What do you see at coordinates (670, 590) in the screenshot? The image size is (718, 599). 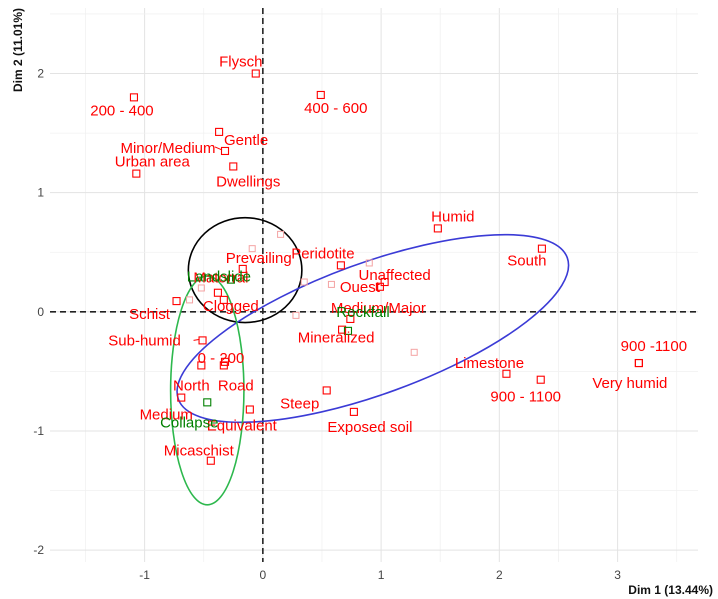 I see `x-axis-title: Dim 1 (13.44%)` at bounding box center [670, 590].